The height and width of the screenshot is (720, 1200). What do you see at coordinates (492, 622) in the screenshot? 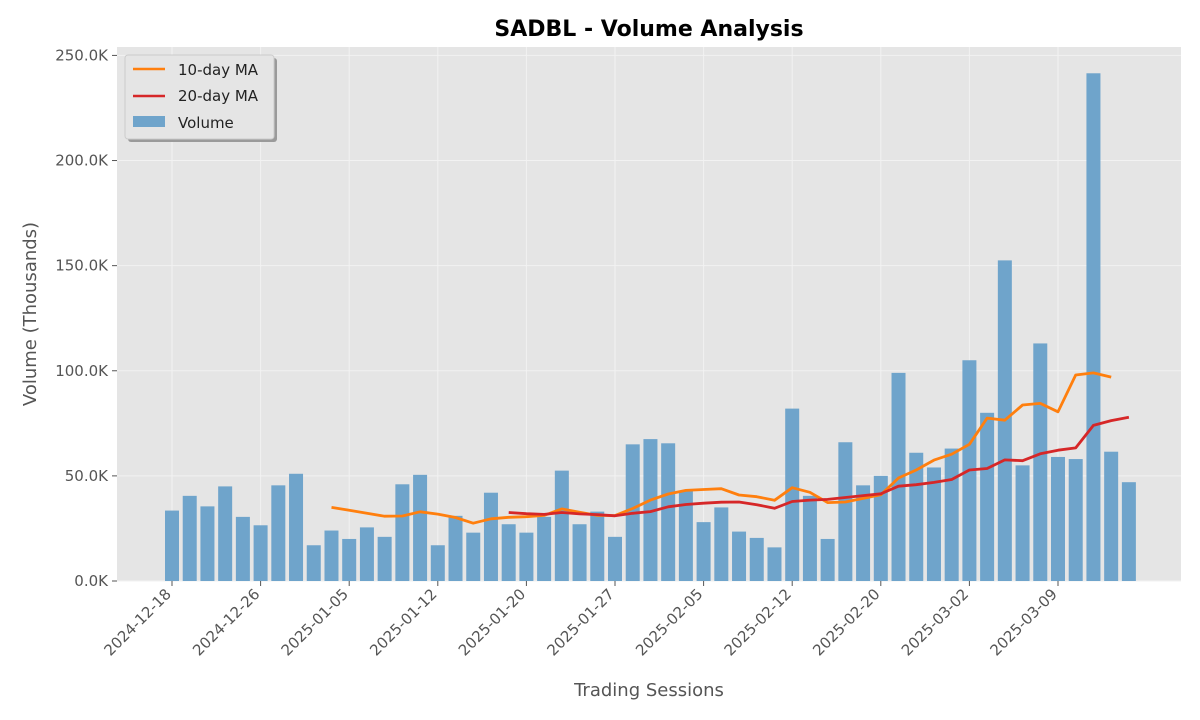
I see `x-tick-label: 2025-01-20` at bounding box center [492, 622].